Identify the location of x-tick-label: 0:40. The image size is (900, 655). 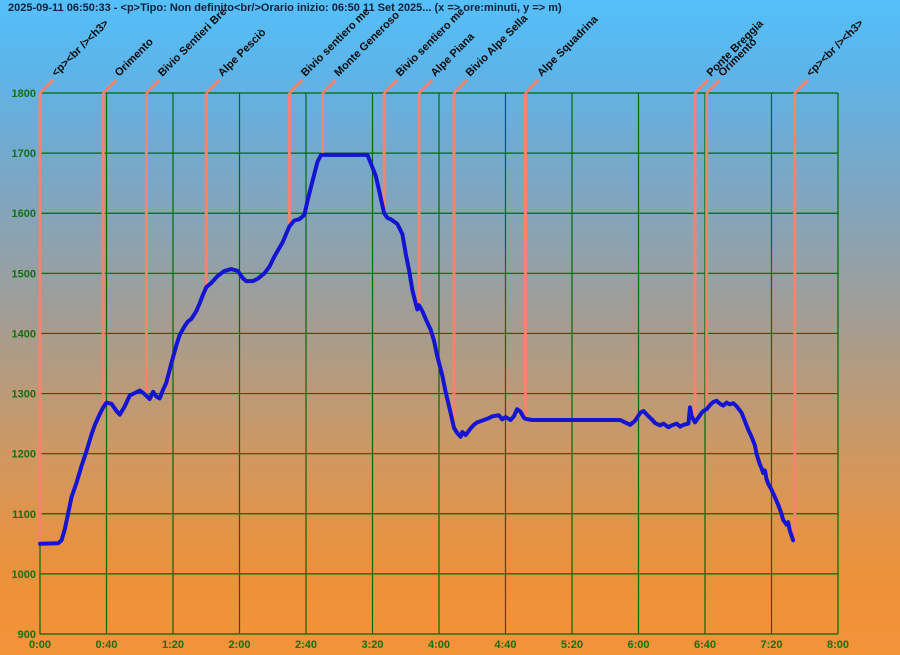
(106, 645).